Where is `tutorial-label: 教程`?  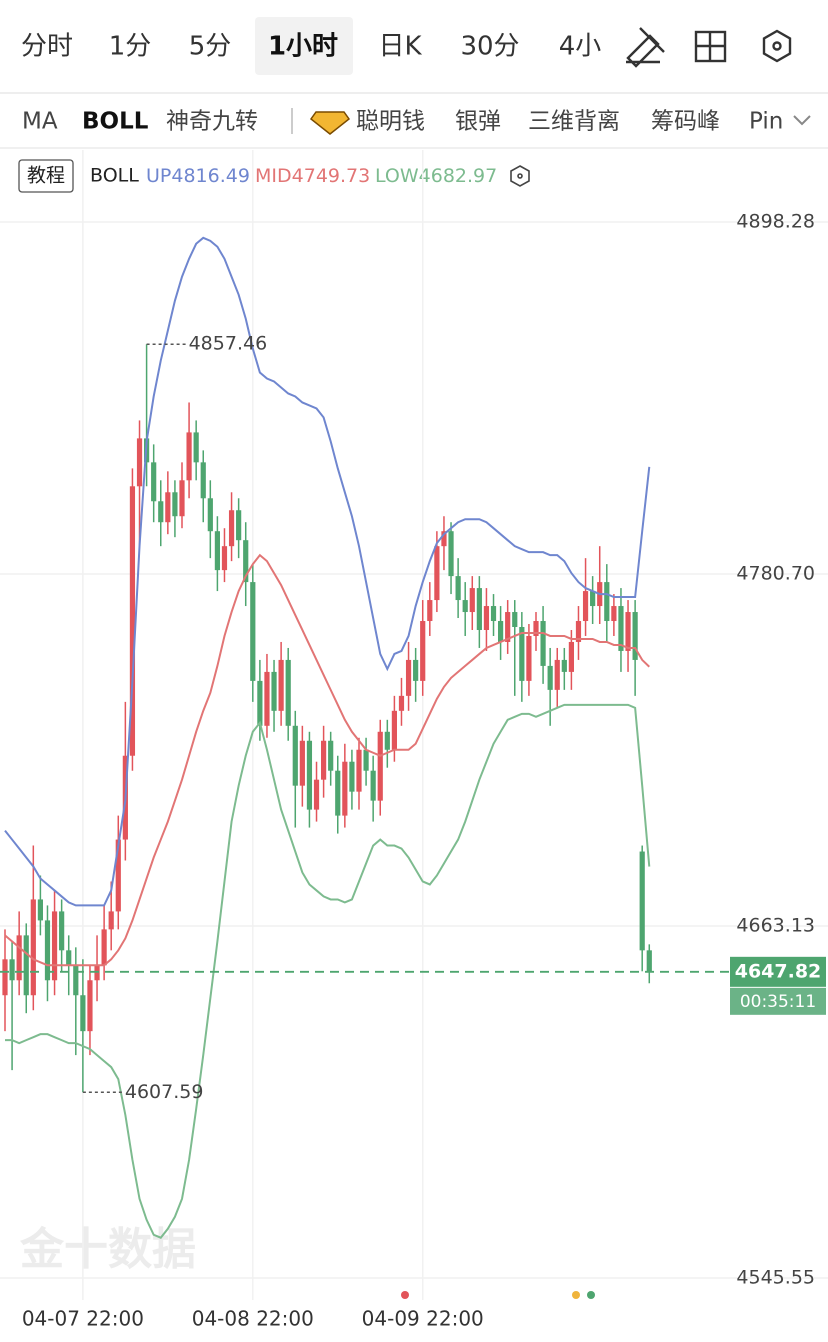
tutorial-label: 教程 is located at coordinates (46, 176).